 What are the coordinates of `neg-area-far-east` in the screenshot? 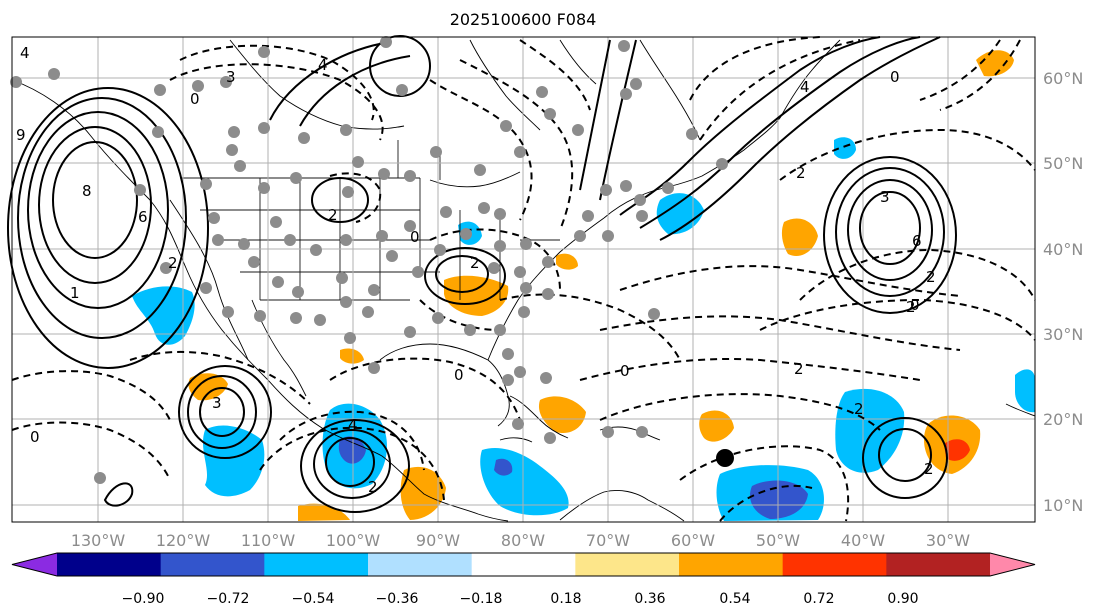 It's located at (1025, 391).